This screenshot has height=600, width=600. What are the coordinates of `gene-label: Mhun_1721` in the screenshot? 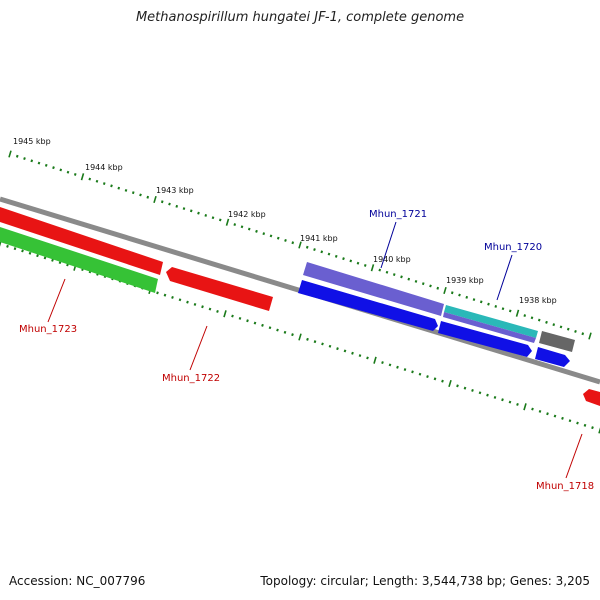 It's located at (398, 214).